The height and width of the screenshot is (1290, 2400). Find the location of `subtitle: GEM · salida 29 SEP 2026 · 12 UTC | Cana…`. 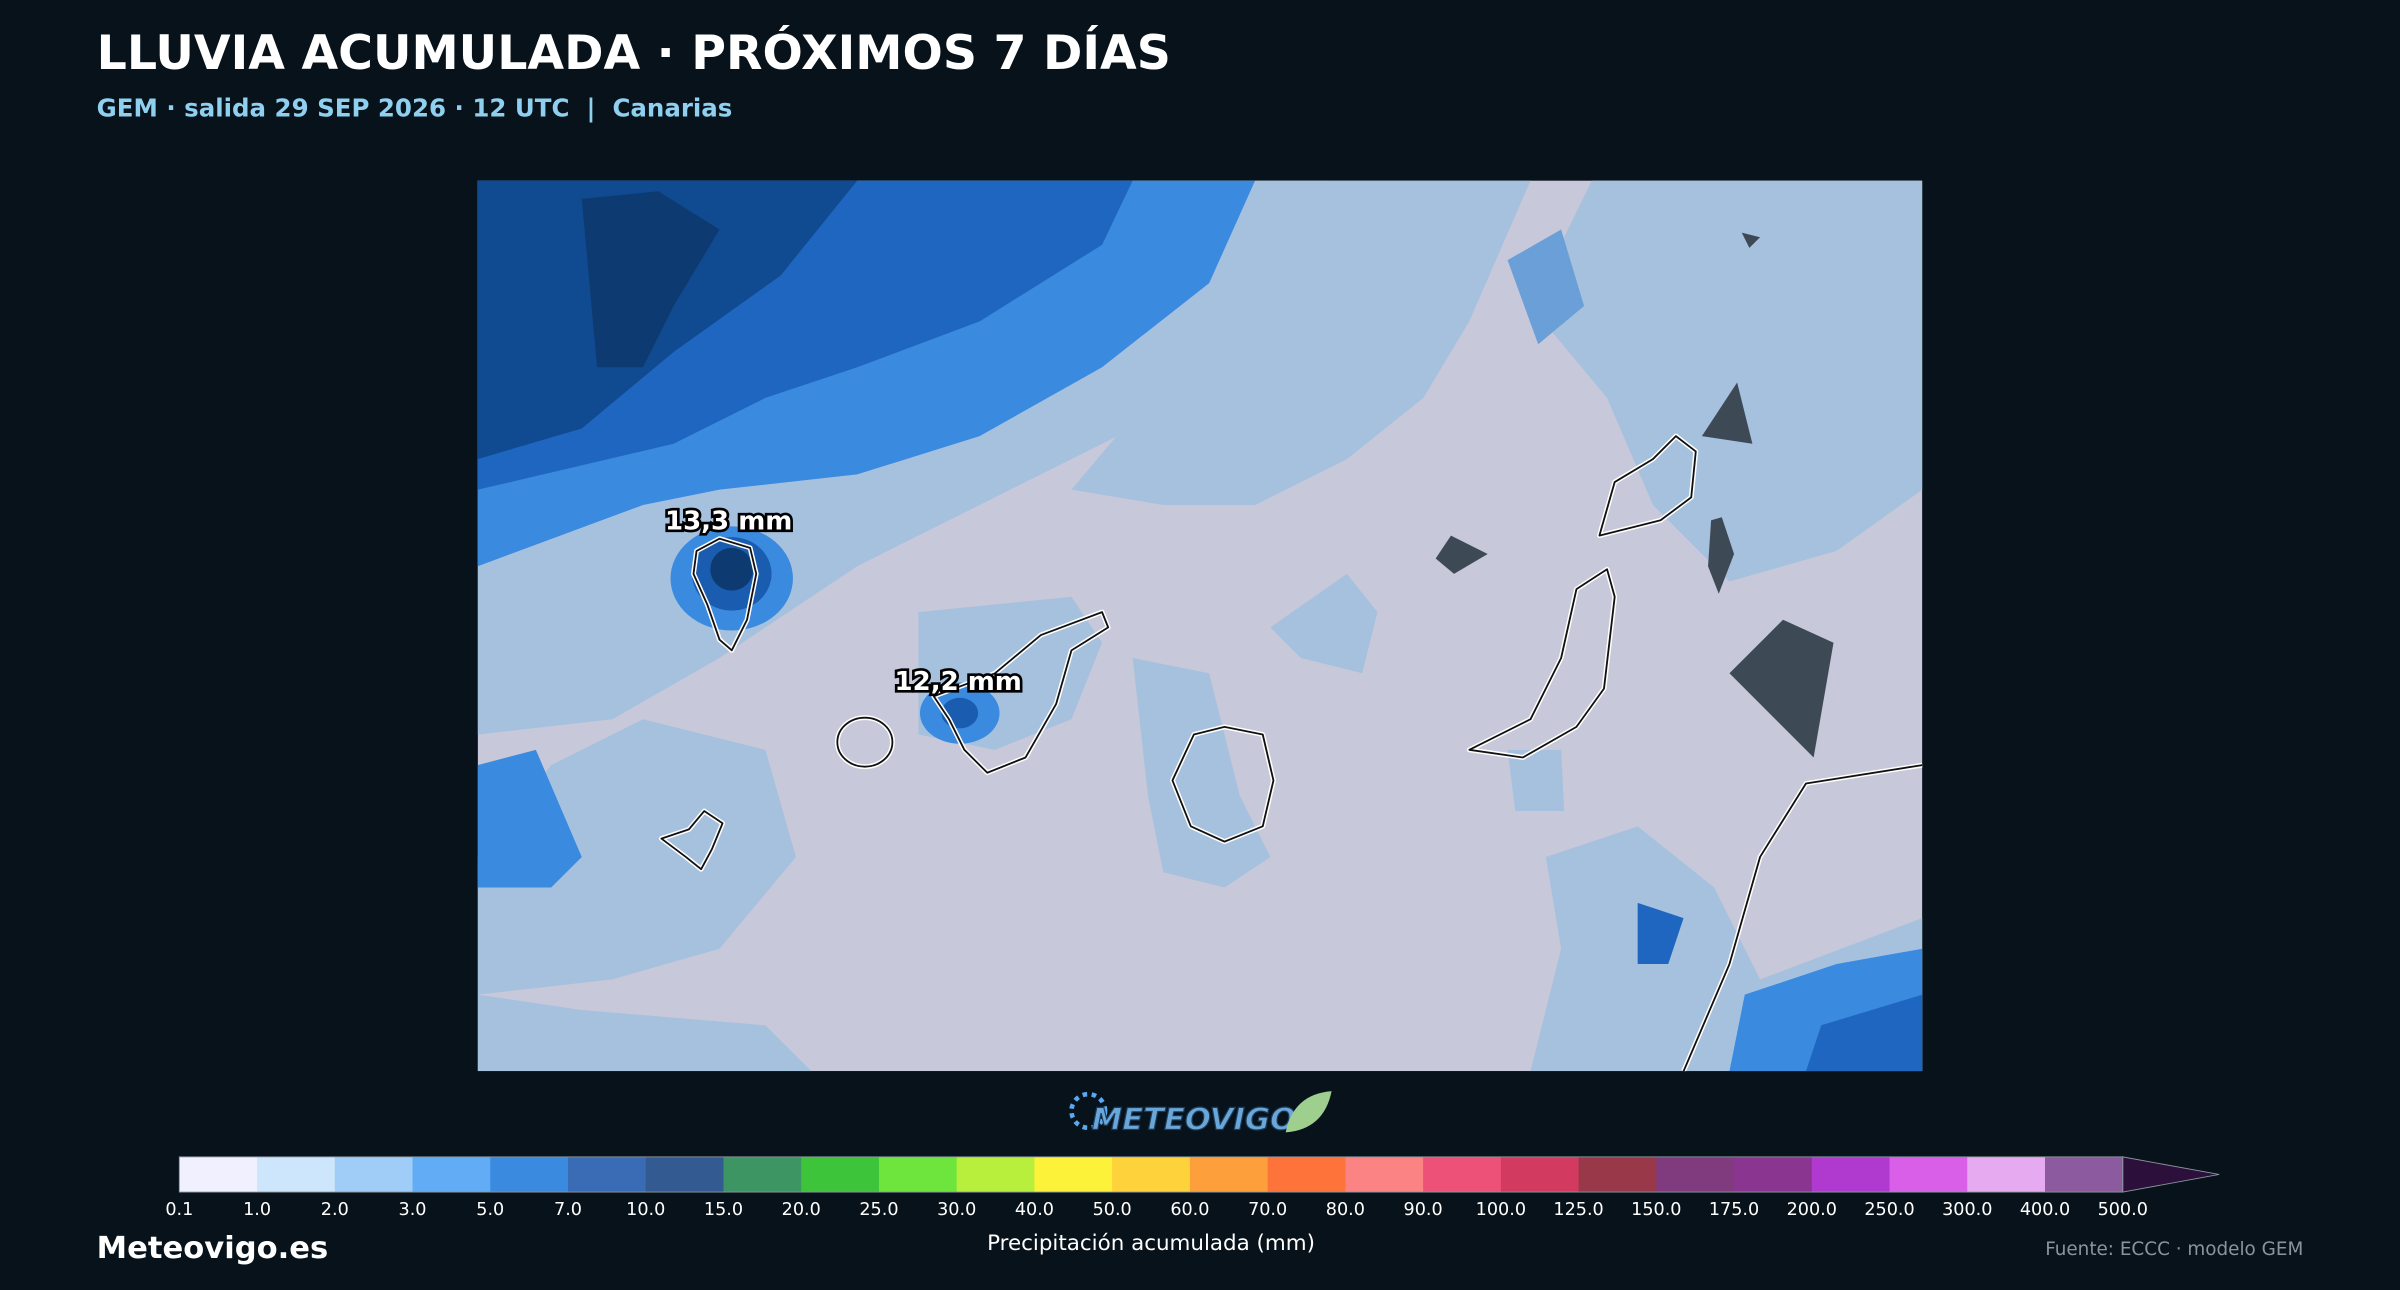

subtitle: GEM · salida 29 SEP 2026 · 12 UTC | Cana… is located at coordinates (415, 107).